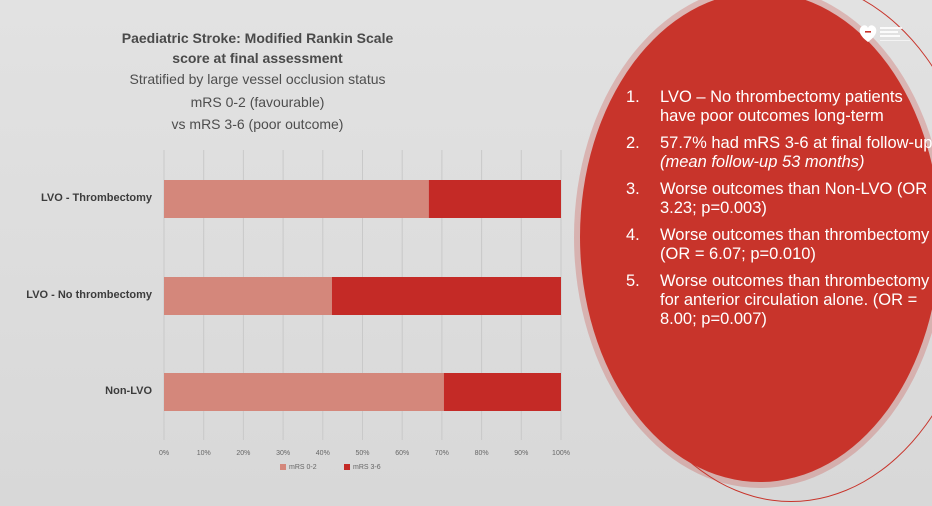 Image resolution: width=932 pixels, height=506 pixels. I want to click on chart-legend: mRS 0-2 mRS 3-6, so click(466, 471).